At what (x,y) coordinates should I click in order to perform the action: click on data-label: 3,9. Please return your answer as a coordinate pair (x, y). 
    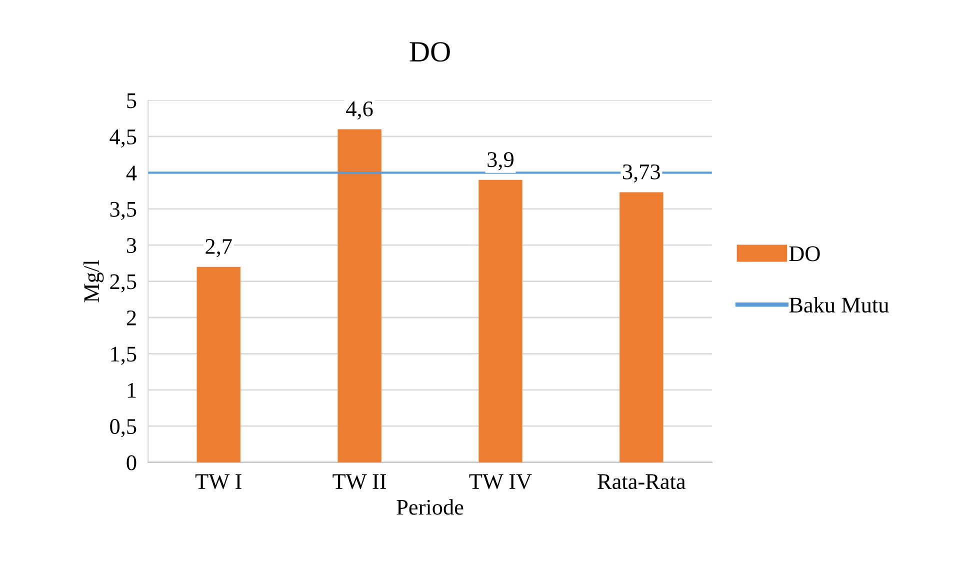
    Looking at the image, I should click on (501, 161).